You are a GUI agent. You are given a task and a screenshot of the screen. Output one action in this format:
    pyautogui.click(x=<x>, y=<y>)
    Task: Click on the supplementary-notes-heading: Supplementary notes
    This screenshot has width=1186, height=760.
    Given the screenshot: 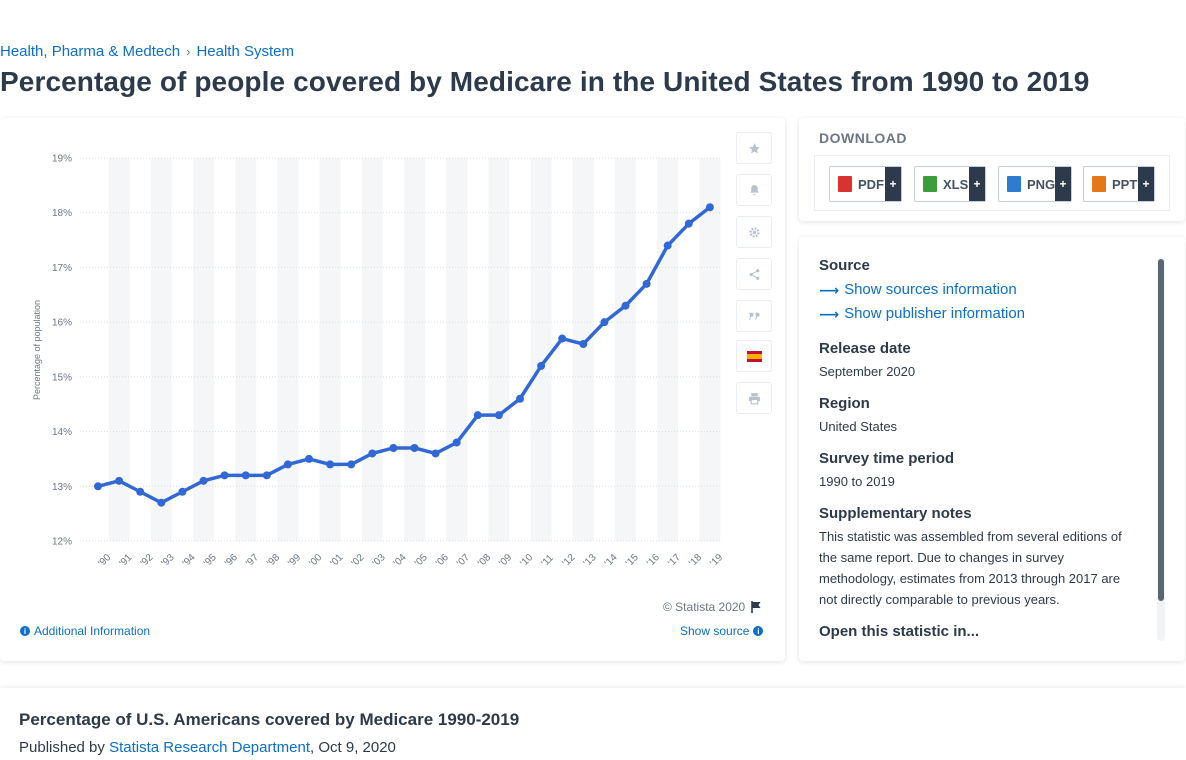 What is the action you would take?
    pyautogui.click(x=895, y=513)
    